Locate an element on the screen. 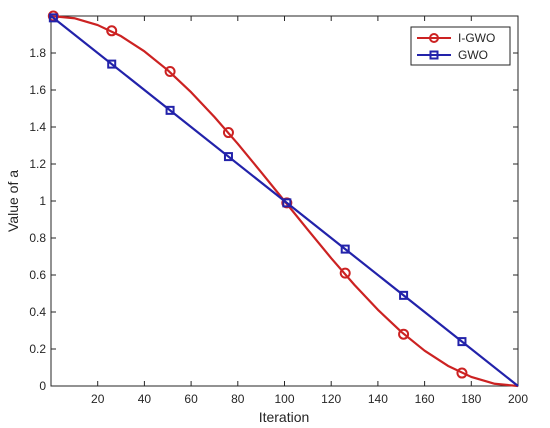 This screenshot has width=550, height=428. x-tick-label: 180 is located at coordinates (471, 399).